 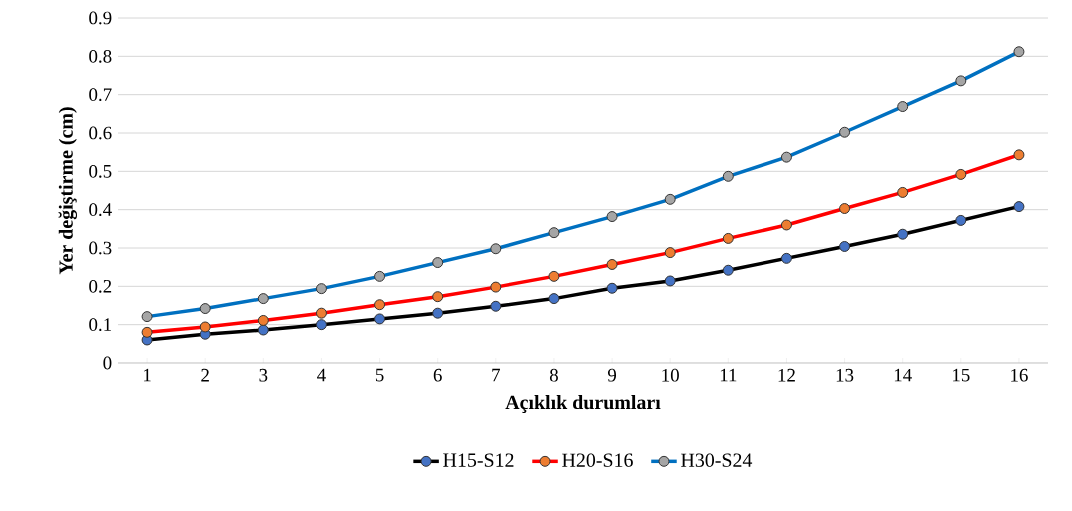 What do you see at coordinates (100, 18) in the screenshot?
I see `y-tick-label: 0.9` at bounding box center [100, 18].